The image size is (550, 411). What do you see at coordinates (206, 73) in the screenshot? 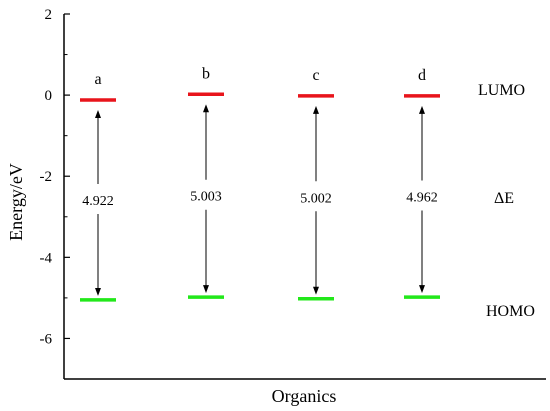
I see `category-label-b: b` at bounding box center [206, 73].